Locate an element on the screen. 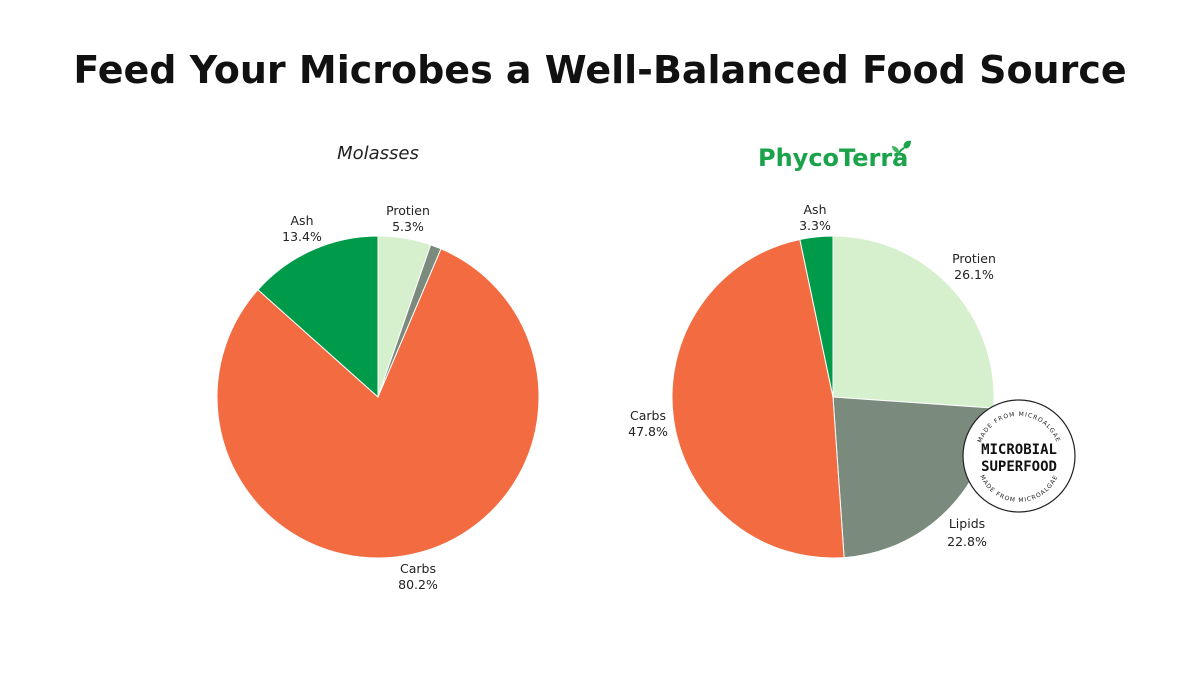  molasses-label-ash: Ash is located at coordinates (302, 220).